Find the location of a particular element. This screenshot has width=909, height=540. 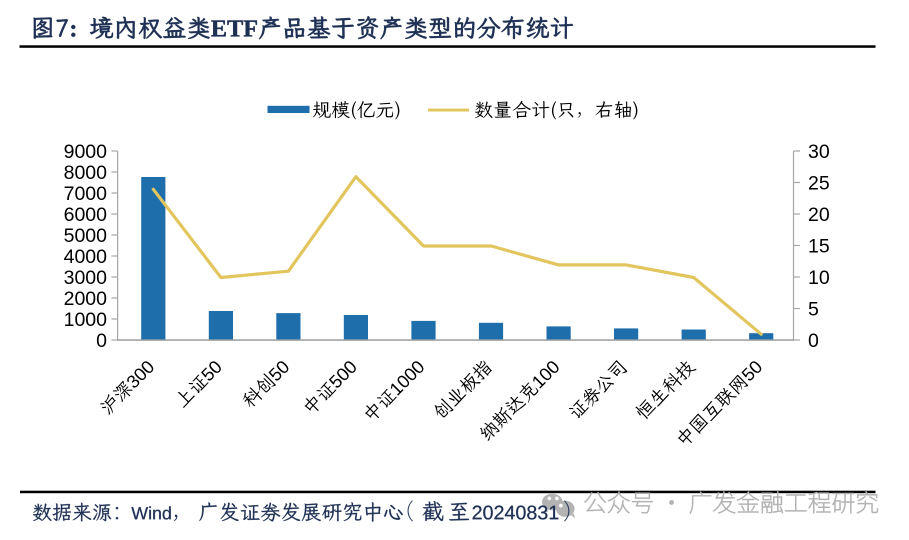

svg-text: 5 is located at coordinates (813, 310).